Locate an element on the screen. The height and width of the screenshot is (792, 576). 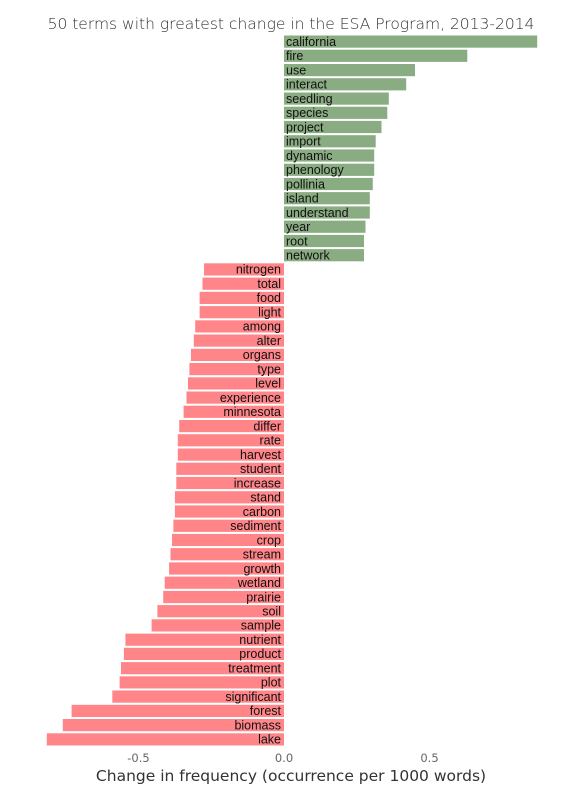
term-label-harvest: harvest is located at coordinates (261, 455).